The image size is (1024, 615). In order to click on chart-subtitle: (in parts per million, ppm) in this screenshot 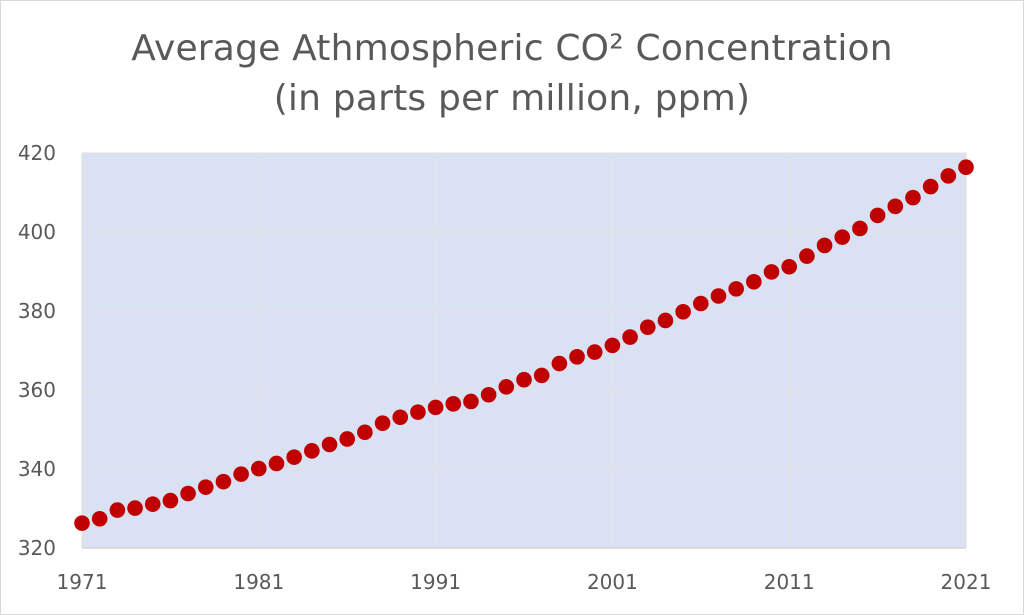, I will do `click(512, 98)`.